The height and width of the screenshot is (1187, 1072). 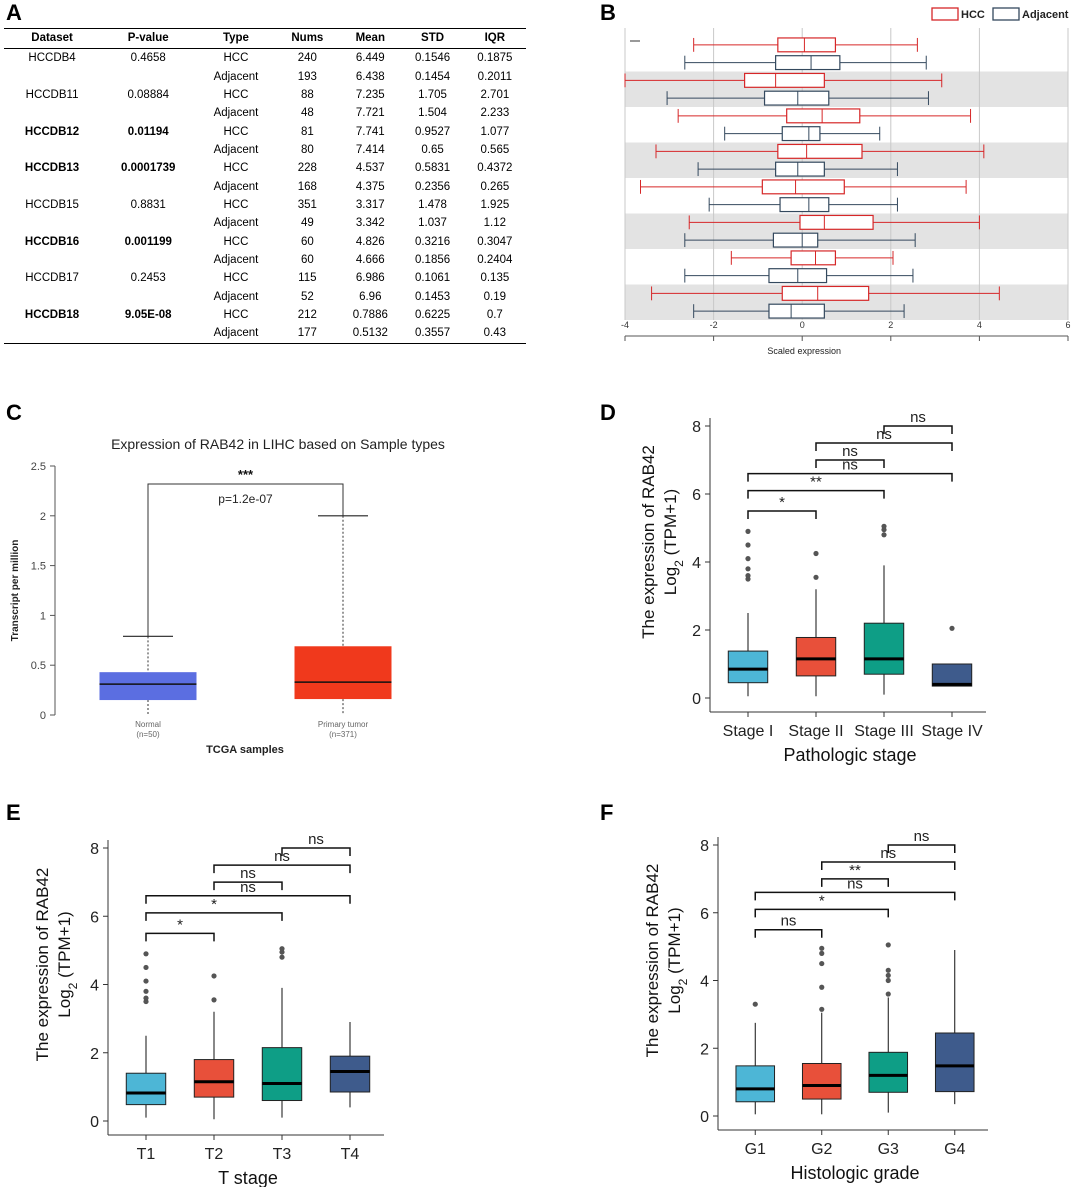 What do you see at coordinates (52, 314) in the screenshot?
I see `table-cell: HCCDB18` at bounding box center [52, 314].